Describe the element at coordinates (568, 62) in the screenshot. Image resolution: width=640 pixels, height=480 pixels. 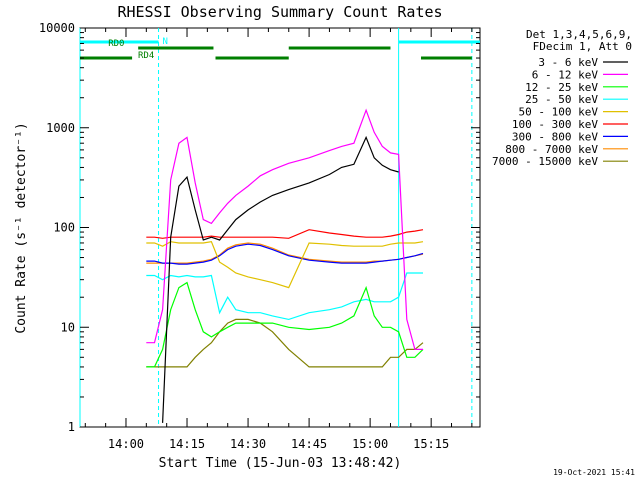
I see `legend-entry-label: 3 - 6 keV` at that location.